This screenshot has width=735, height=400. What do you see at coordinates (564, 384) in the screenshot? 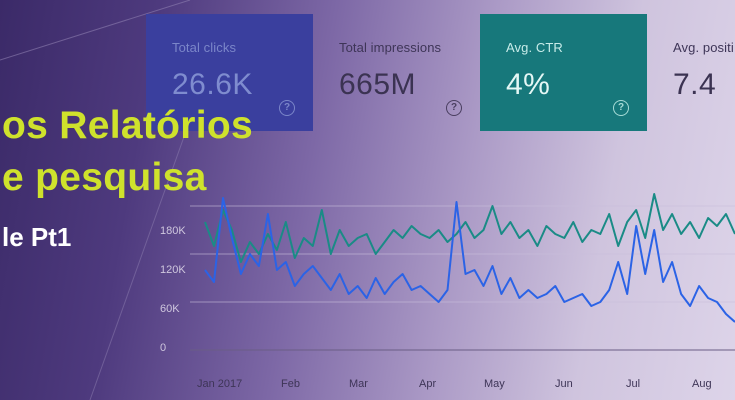
I see `x-tick-label: Jun` at bounding box center [564, 384].